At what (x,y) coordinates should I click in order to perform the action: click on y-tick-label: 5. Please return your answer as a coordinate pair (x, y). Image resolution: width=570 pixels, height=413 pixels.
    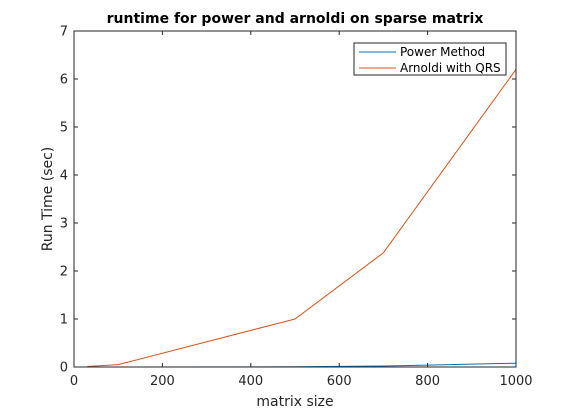
    Looking at the image, I should click on (64, 128).